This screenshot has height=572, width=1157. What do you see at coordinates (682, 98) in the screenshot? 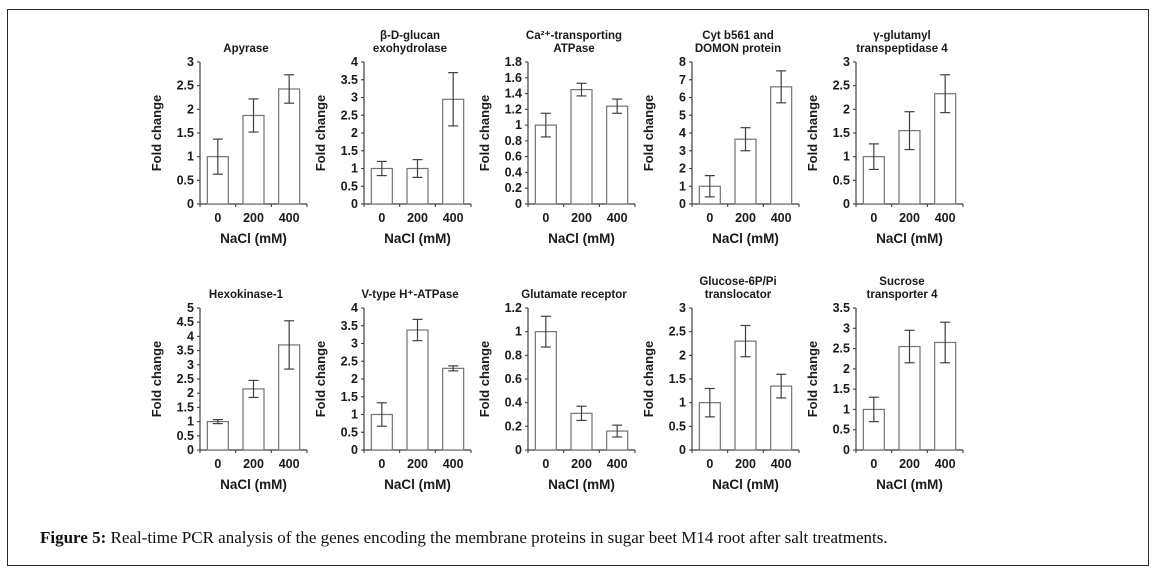
I see `svg-text: 6` at bounding box center [682, 98].